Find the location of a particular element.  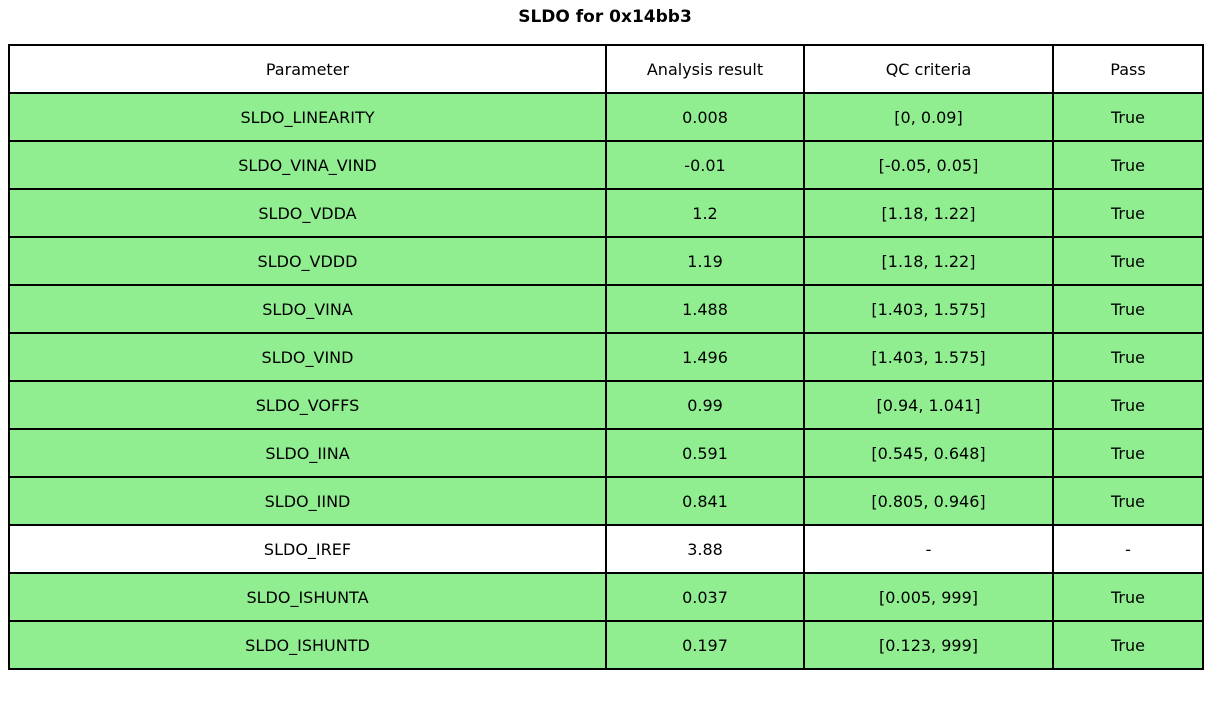

table-row: SLDO_IINA 0.591 [0.545, 0.648] True is located at coordinates (606, 453).